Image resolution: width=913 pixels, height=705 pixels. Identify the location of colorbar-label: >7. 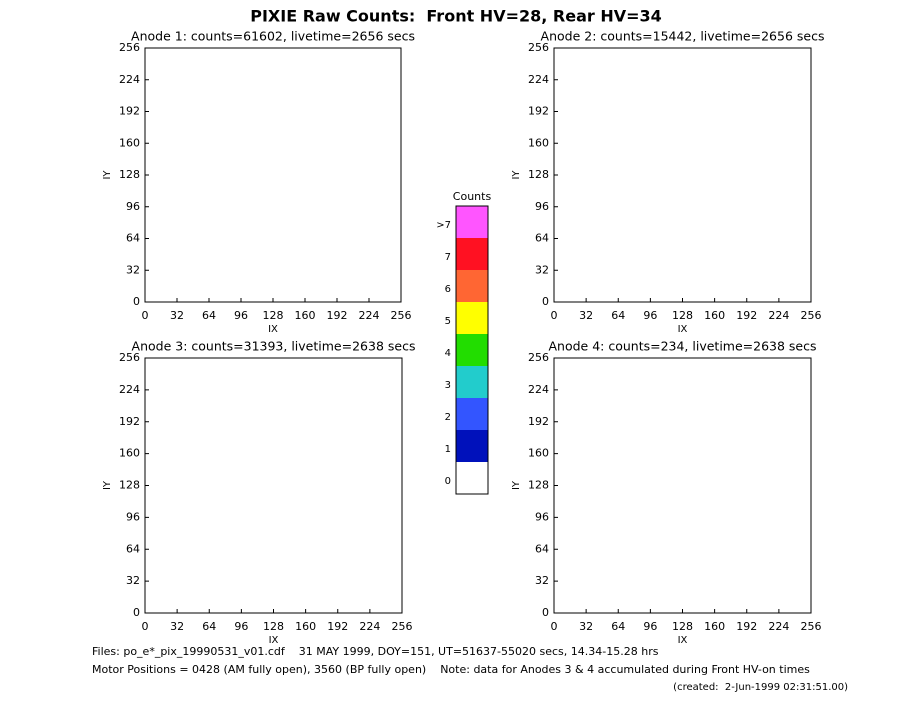
(443, 225).